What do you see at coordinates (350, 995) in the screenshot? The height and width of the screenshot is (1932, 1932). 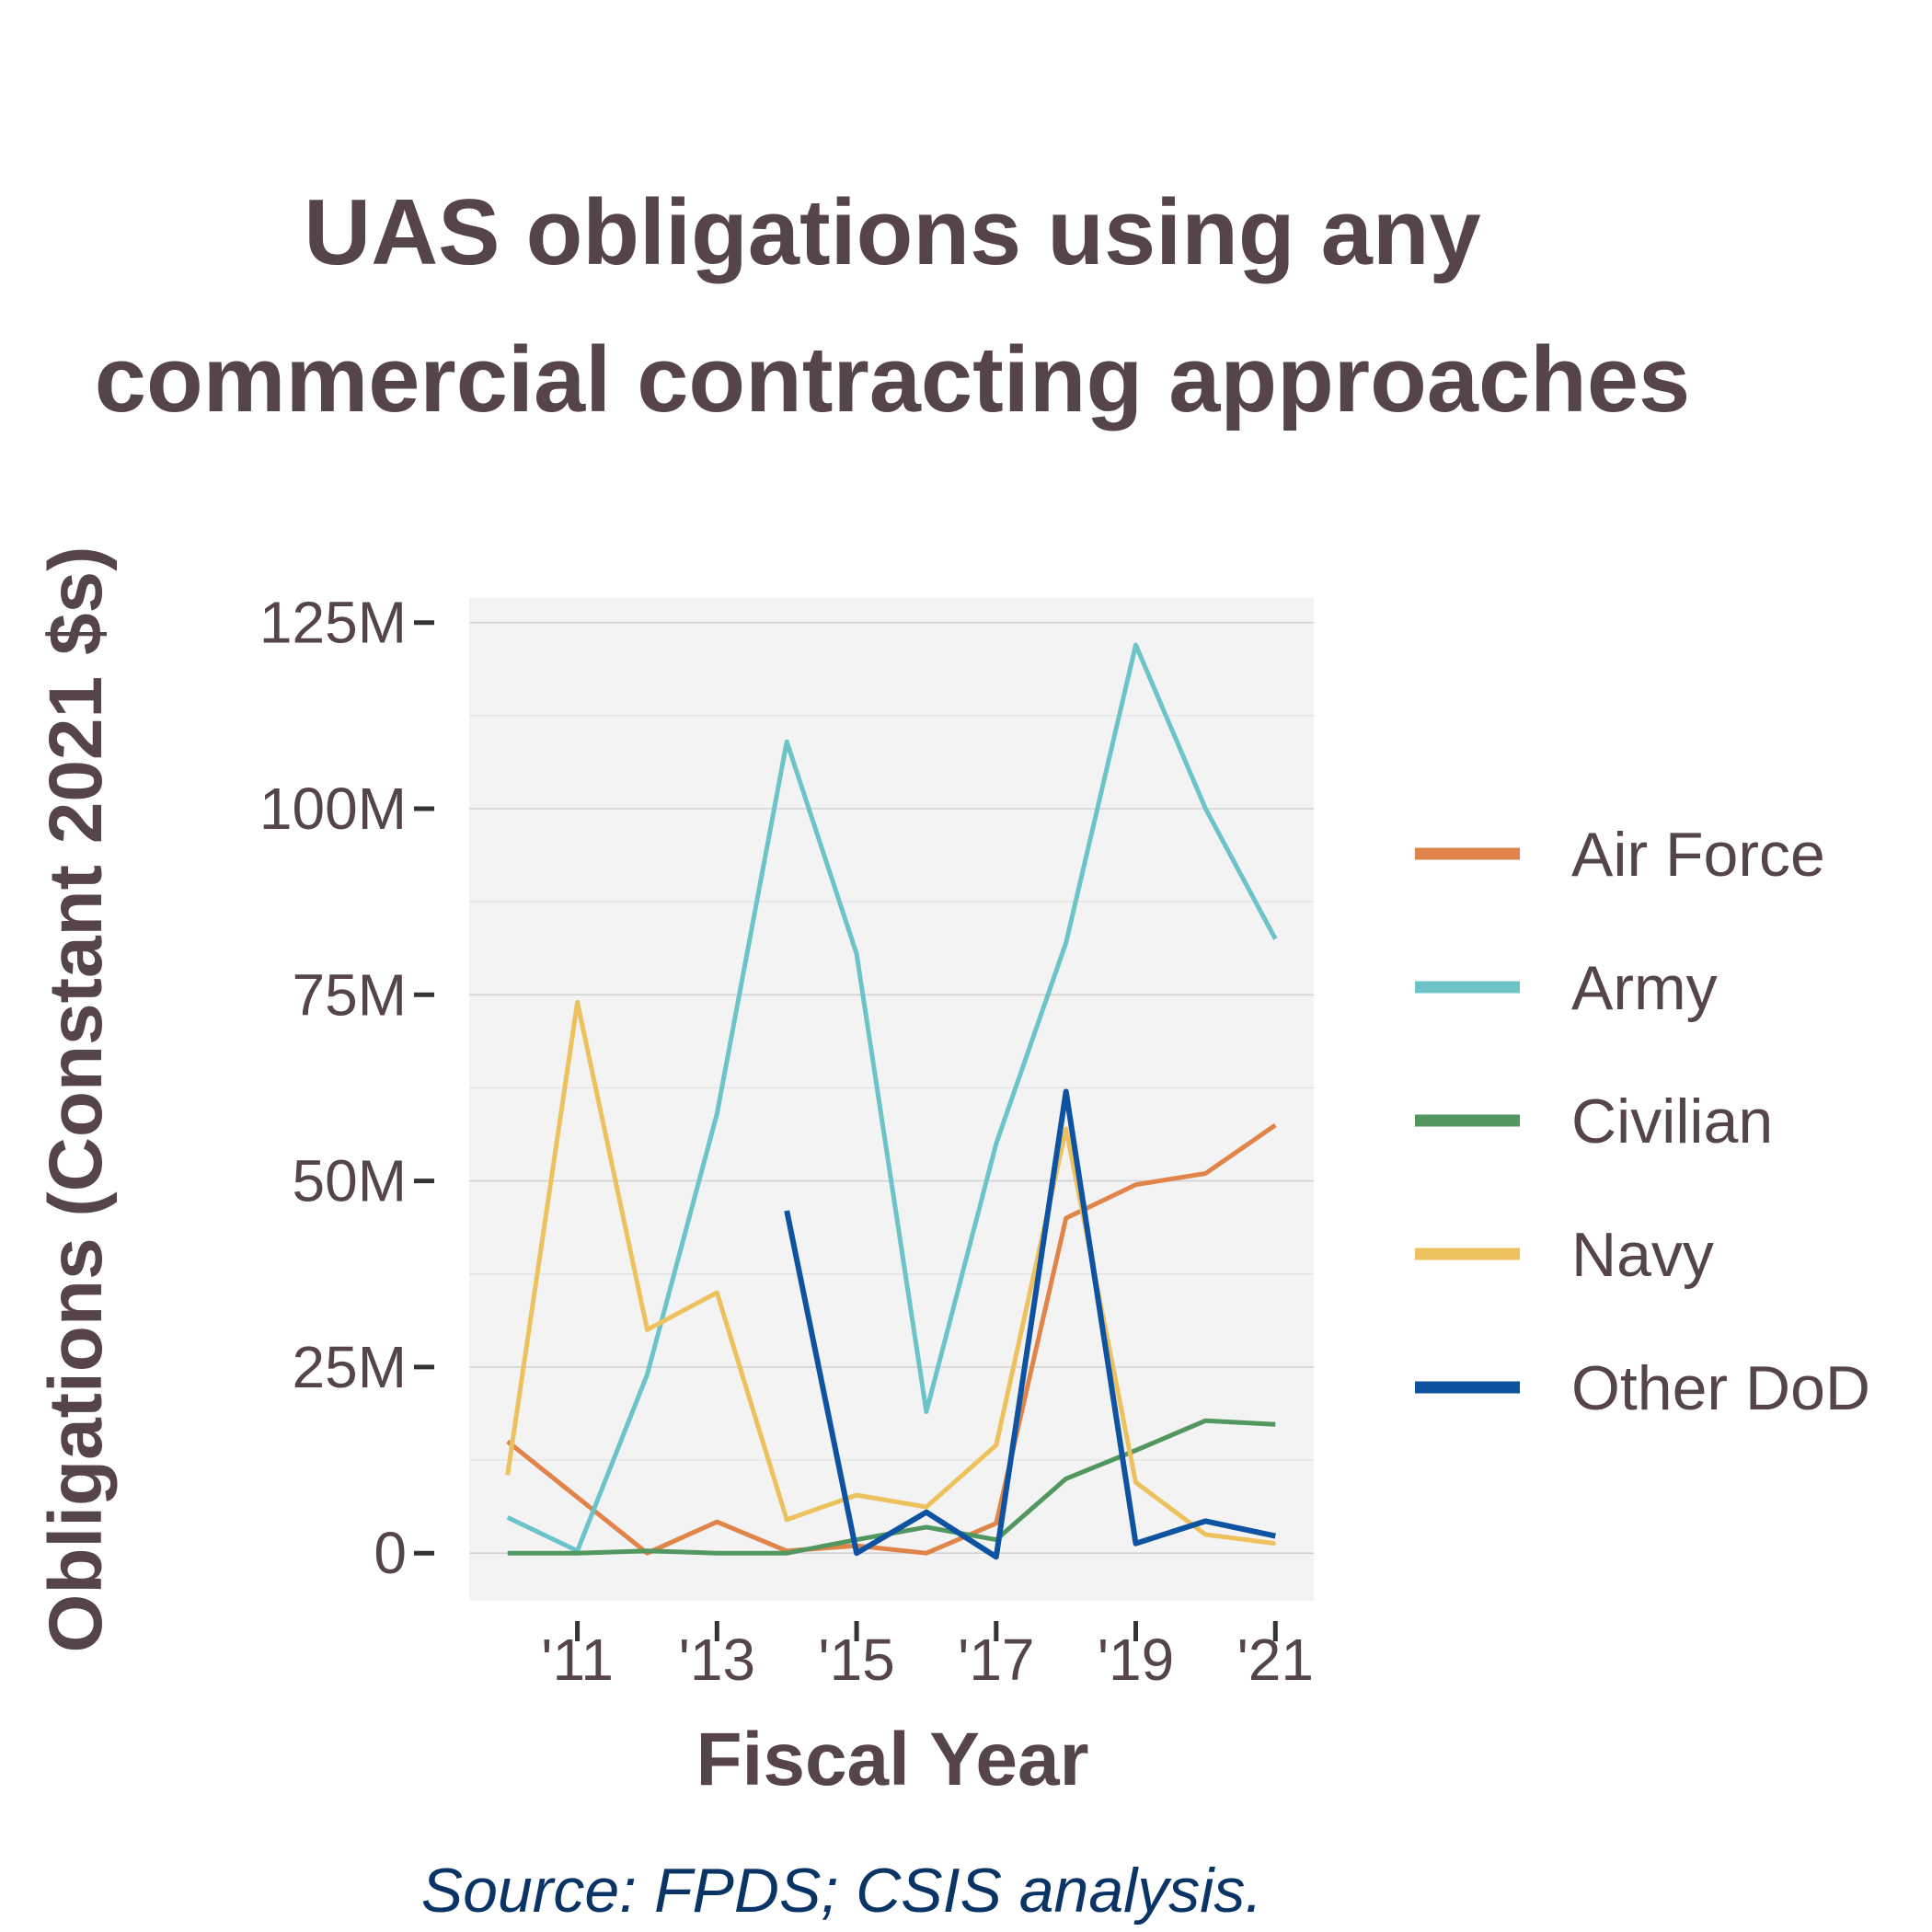 I see `y-tick-label: 75M` at bounding box center [350, 995].